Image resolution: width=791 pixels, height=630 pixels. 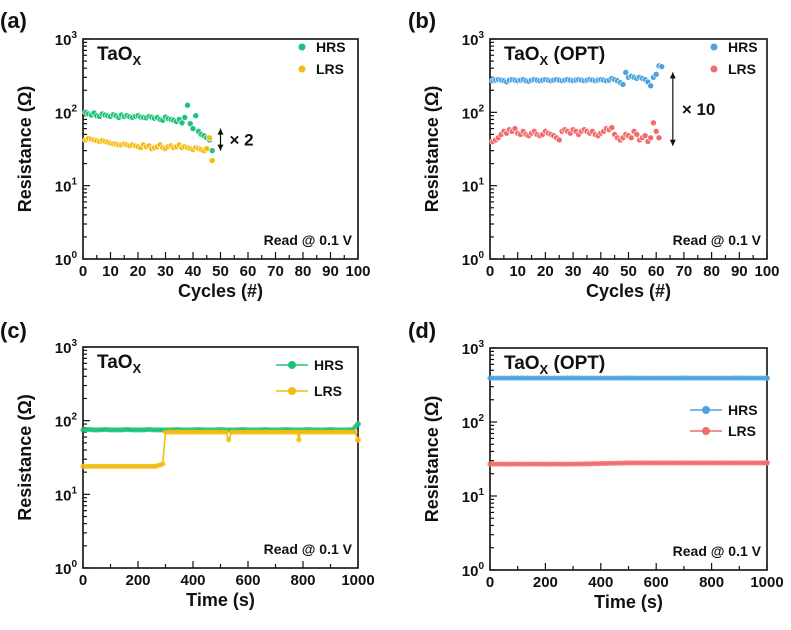 What do you see at coordinates (74, 182) in the screenshot?
I see `y-tick-exponent: 1` at bounding box center [74, 182].